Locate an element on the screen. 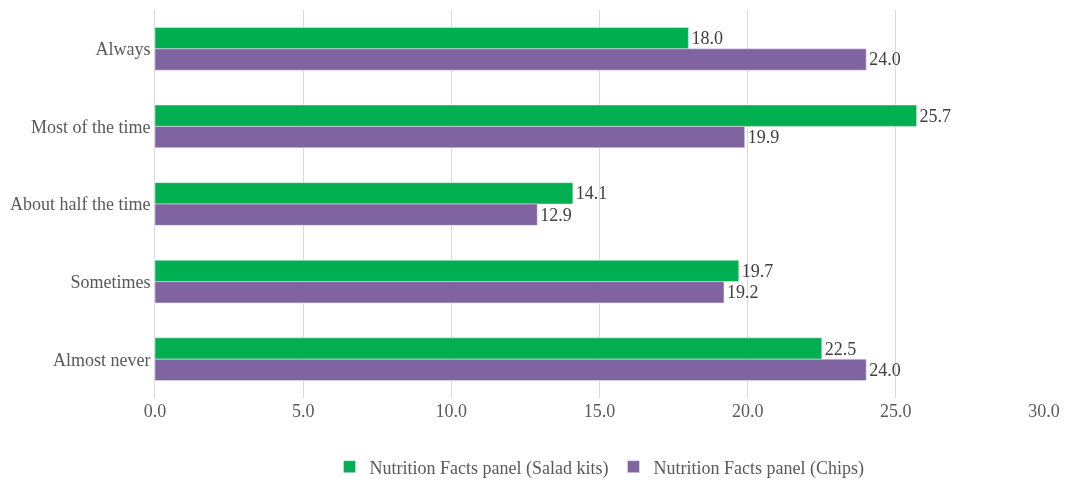  data-label: 19.7 is located at coordinates (757, 270).